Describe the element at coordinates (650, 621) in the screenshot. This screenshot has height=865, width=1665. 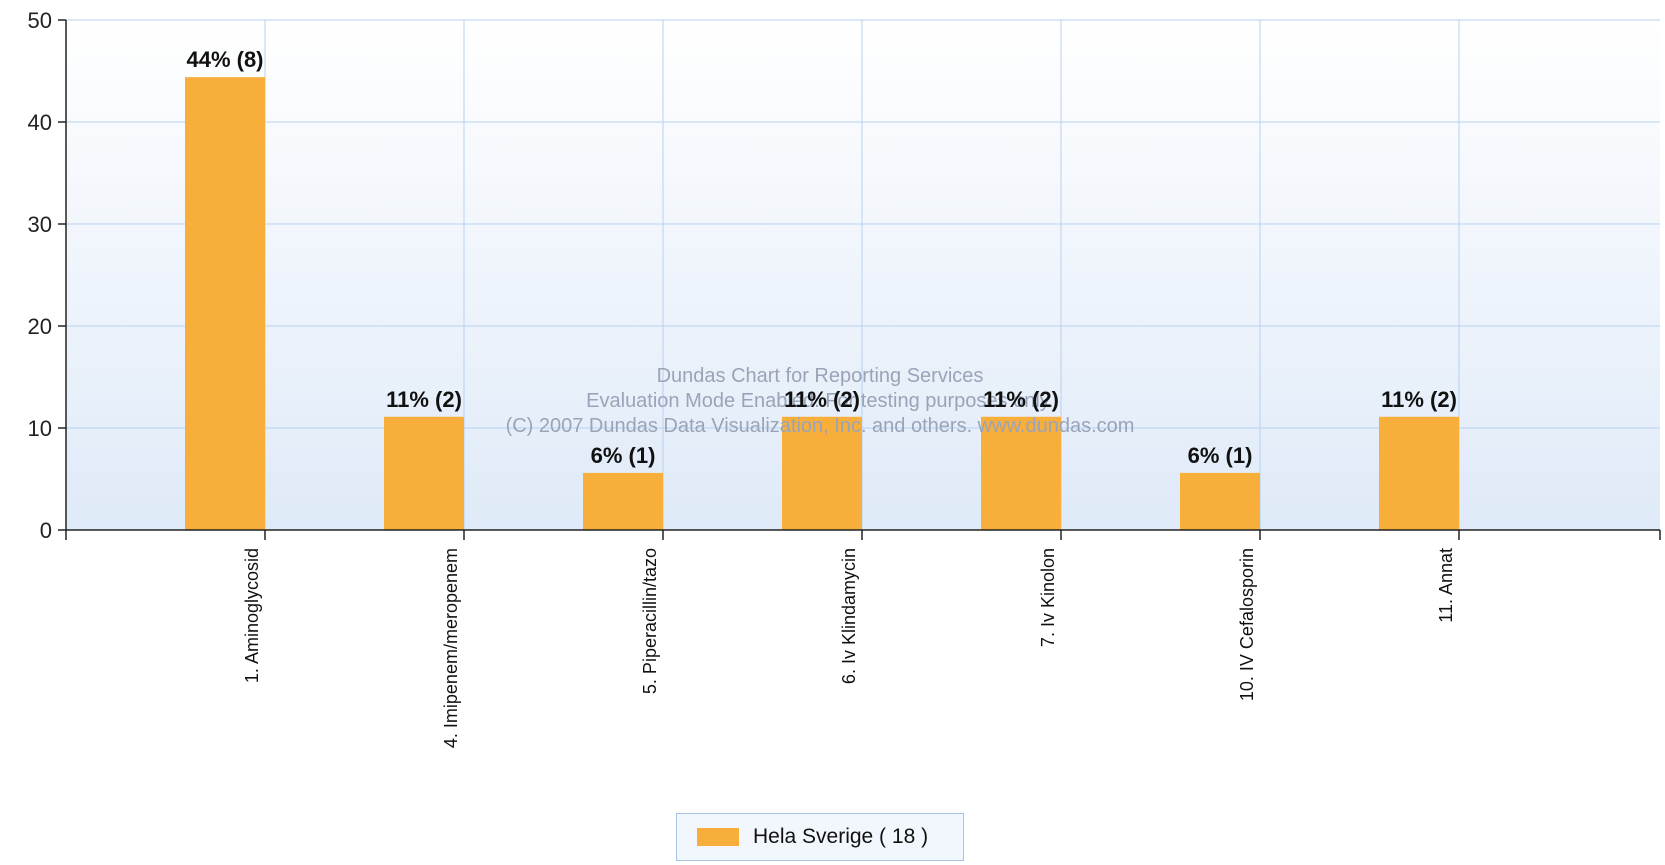
I see `category-label: 5. Piperacillin/tazo` at that location.